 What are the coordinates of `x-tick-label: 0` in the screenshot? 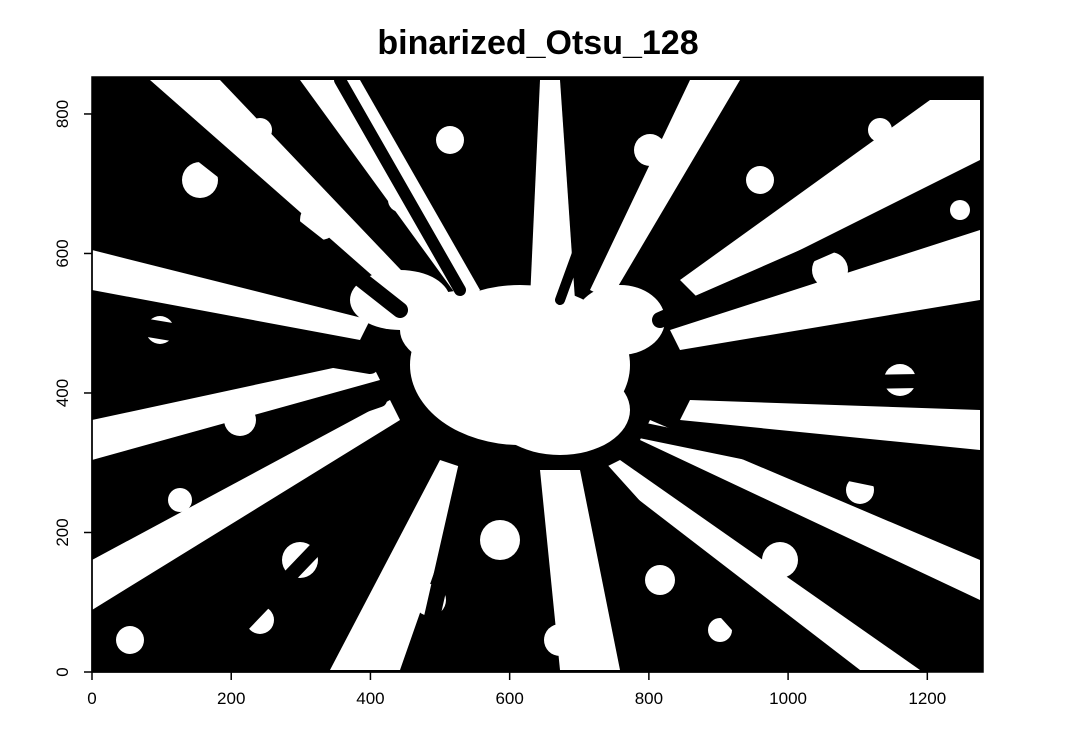 It's located at (91, 698).